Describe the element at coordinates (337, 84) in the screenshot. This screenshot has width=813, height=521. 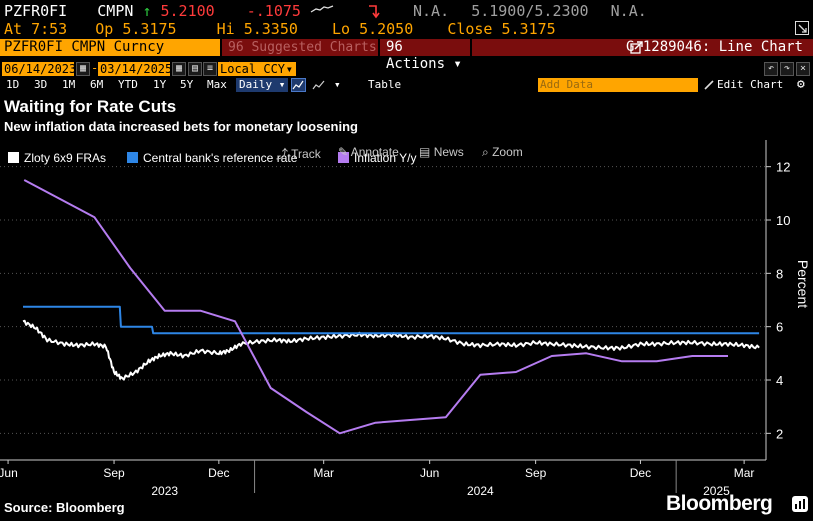
I see `chevron-small-icon: ▾` at that location.